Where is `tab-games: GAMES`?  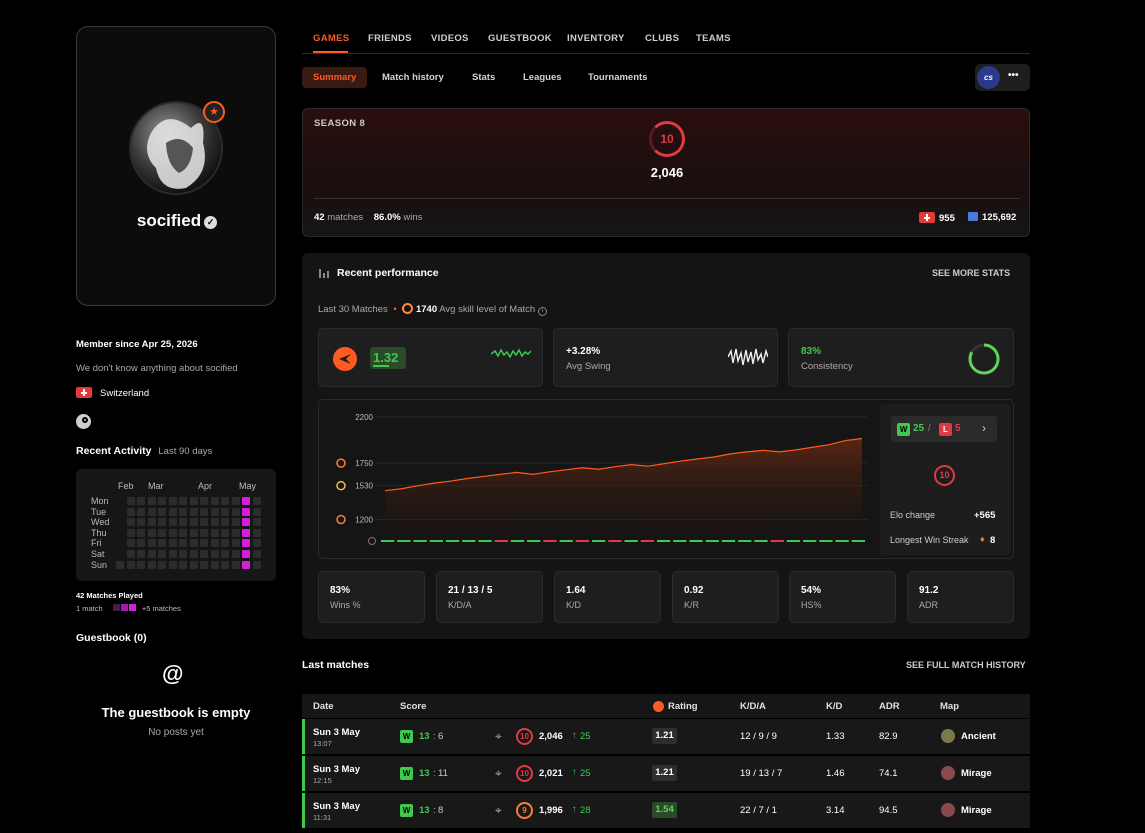
tab-games: GAMES is located at coordinates (331, 38).